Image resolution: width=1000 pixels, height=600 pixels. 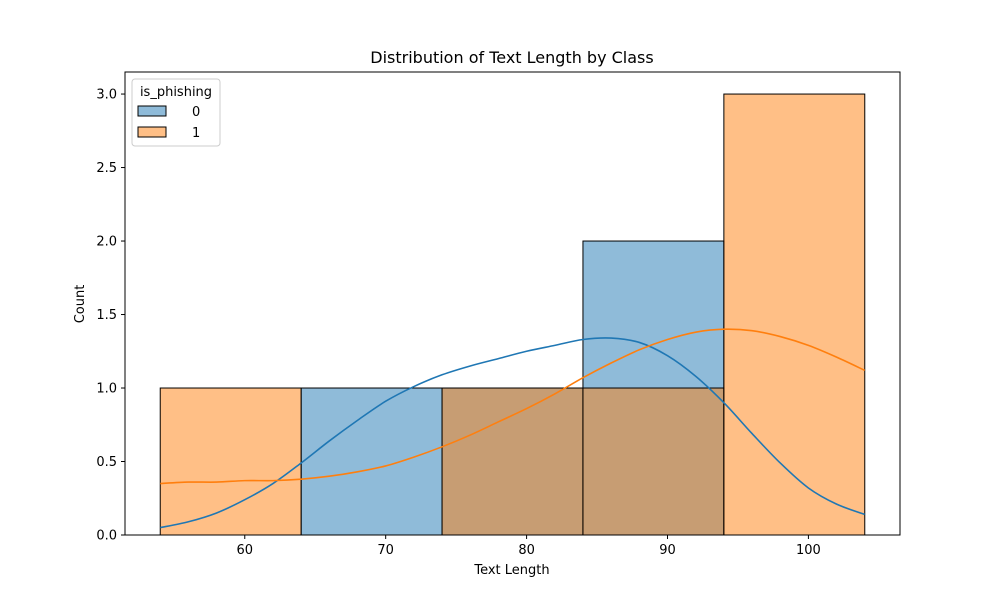 What do you see at coordinates (176, 92) in the screenshot?
I see `legend-title: is_phishing` at bounding box center [176, 92].